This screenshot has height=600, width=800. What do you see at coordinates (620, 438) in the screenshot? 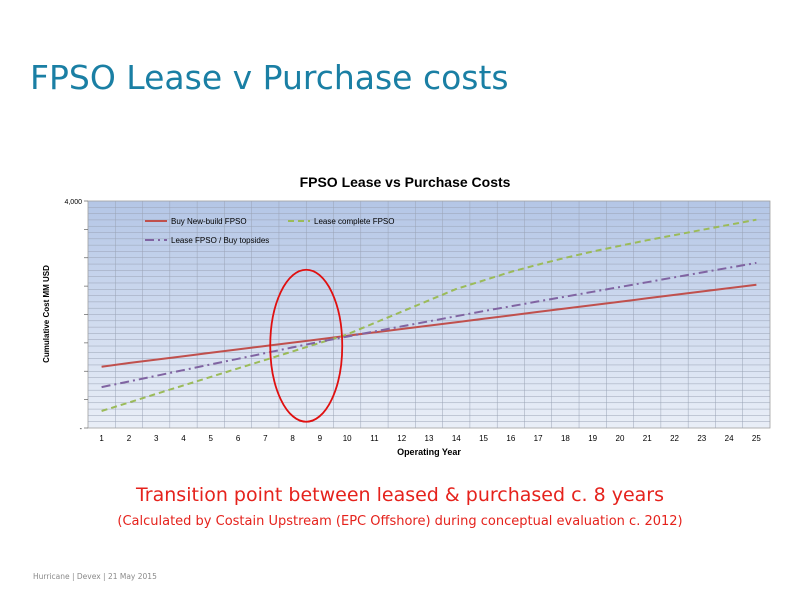
I see `x-tick-label: 20` at bounding box center [620, 438].